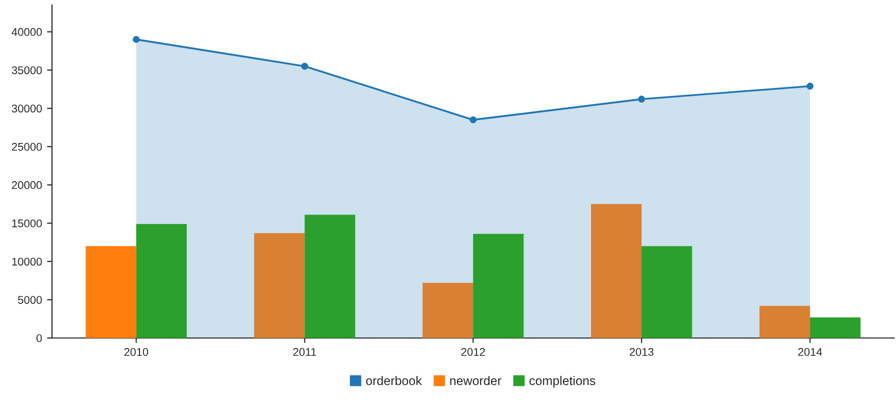 This screenshot has width=896, height=400. I want to click on y-tick-label: 15000, so click(27, 223).